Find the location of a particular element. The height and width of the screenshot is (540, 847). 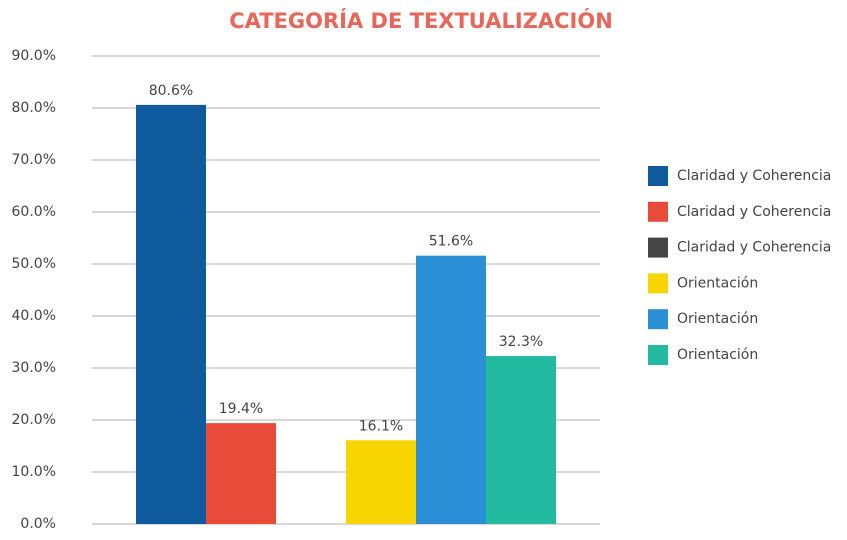

value-label: 16.1% is located at coordinates (381, 426).